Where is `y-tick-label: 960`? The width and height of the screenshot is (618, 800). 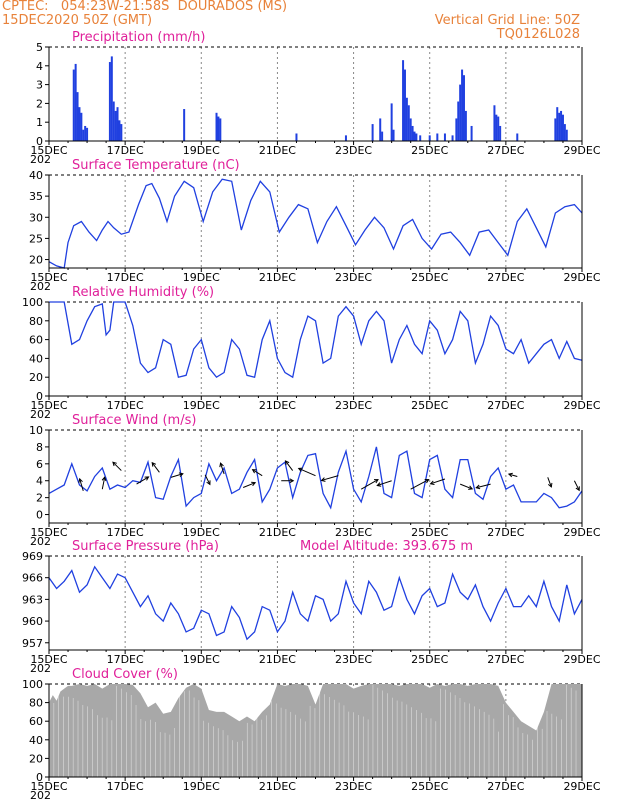 y-tick-label: 960 is located at coordinates (32, 621).